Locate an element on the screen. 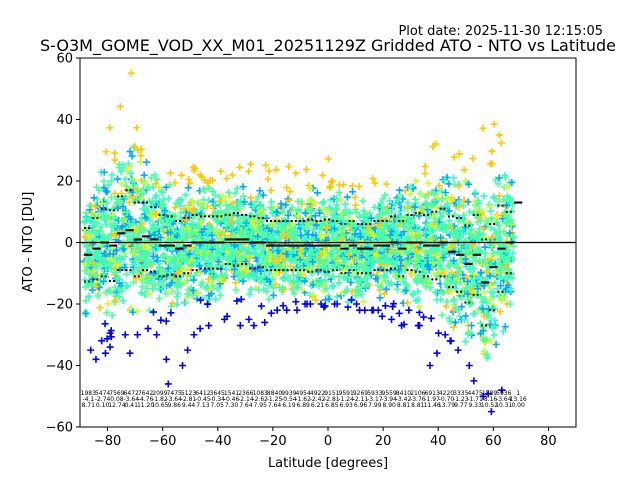  bin-annotation-std: 9.33 is located at coordinates (475, 405).